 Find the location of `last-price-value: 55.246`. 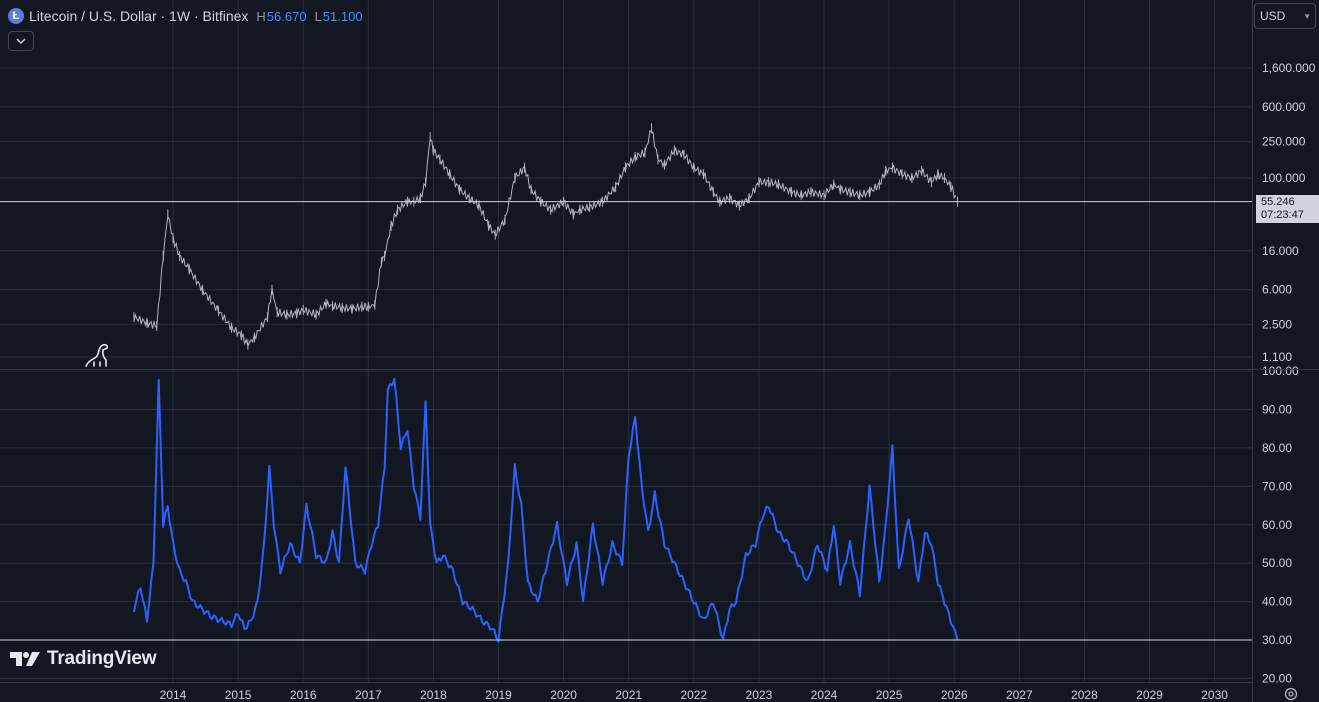

last-price-value: 55.246 is located at coordinates (1278, 202).